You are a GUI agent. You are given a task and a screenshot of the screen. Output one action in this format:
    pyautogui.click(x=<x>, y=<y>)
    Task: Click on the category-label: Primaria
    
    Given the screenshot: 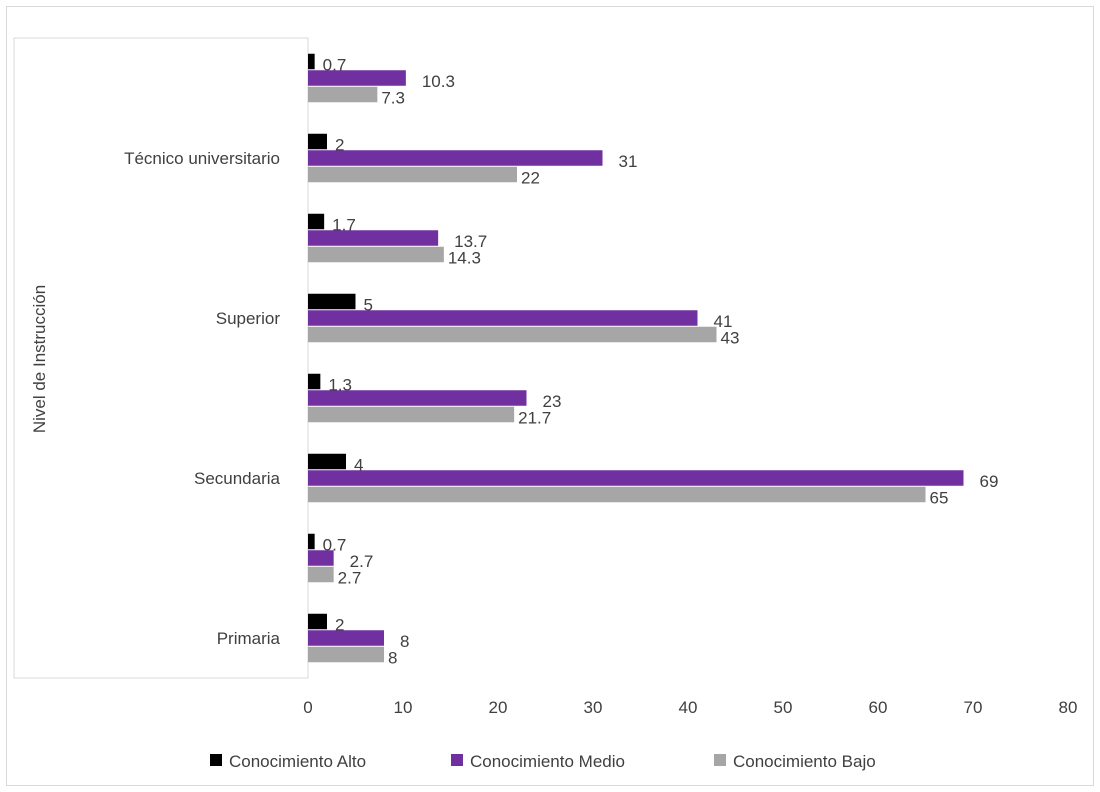 What is the action you would take?
    pyautogui.click(x=249, y=638)
    